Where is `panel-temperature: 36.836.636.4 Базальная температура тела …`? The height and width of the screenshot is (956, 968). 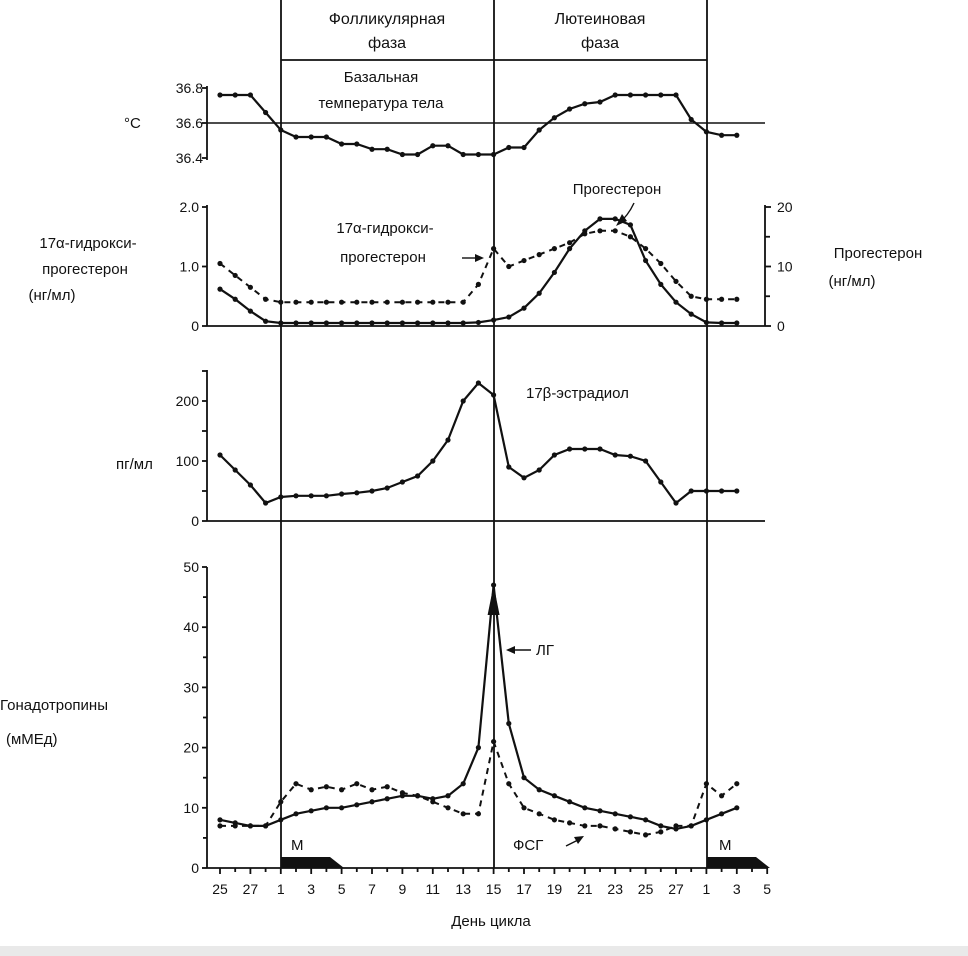
panel-temperature: 36.836.636.4 Базальная температура тела … is located at coordinates (444, 117).